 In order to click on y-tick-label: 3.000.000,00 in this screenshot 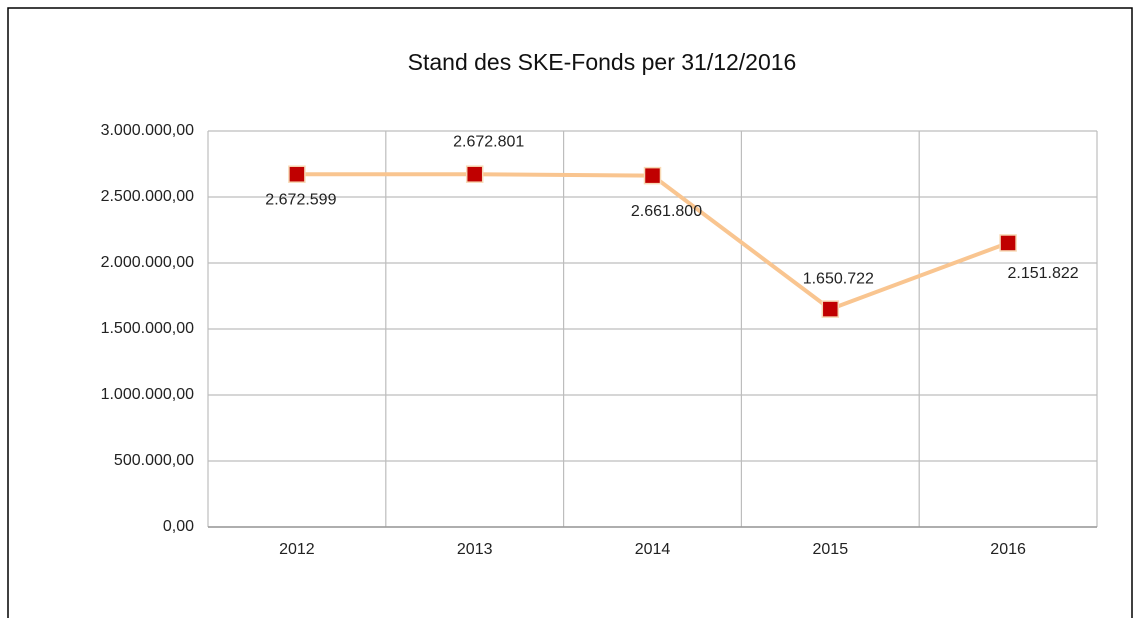, I will do `click(148, 130)`.